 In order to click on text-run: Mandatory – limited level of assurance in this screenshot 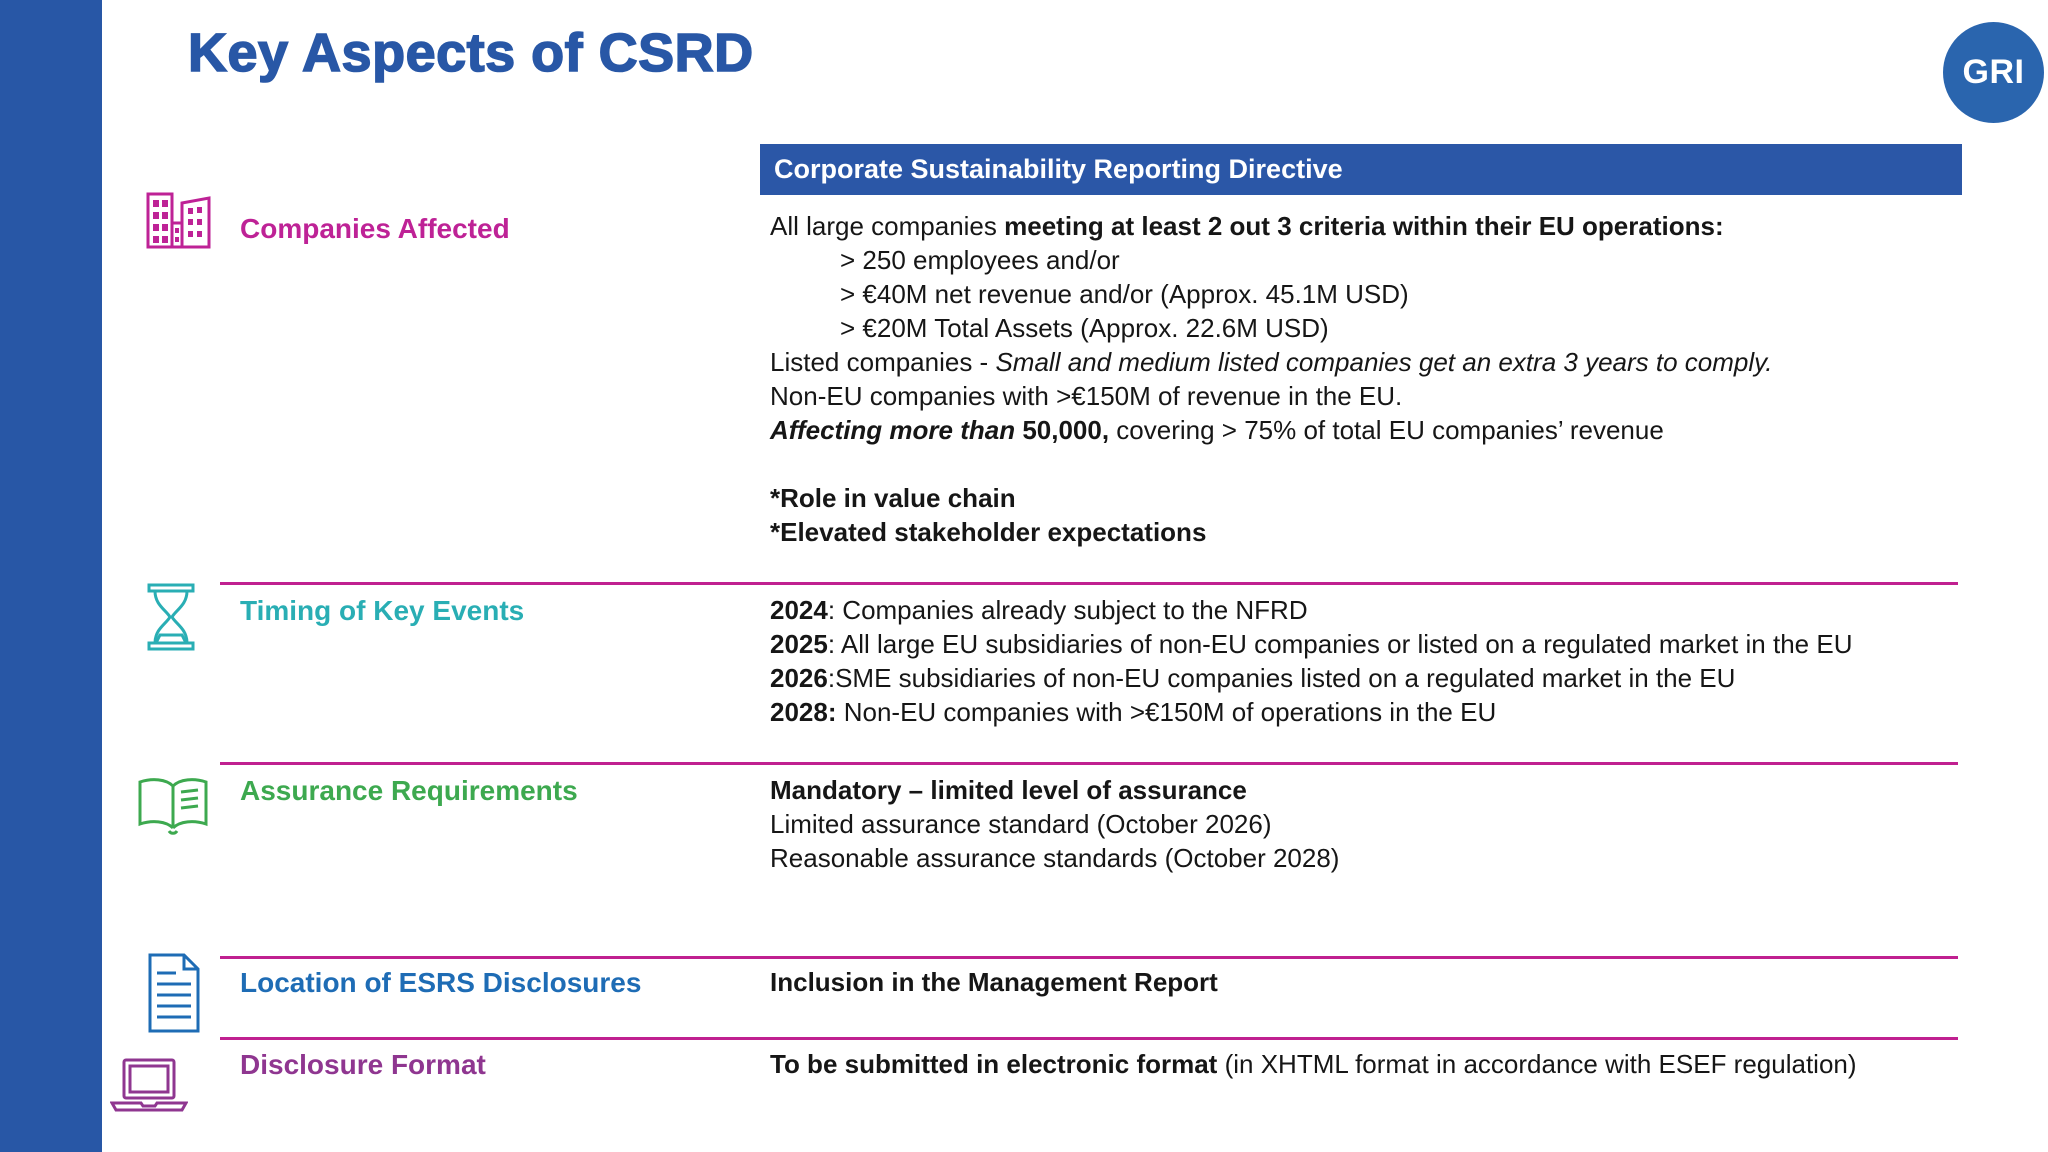, I will do `click(1008, 790)`.